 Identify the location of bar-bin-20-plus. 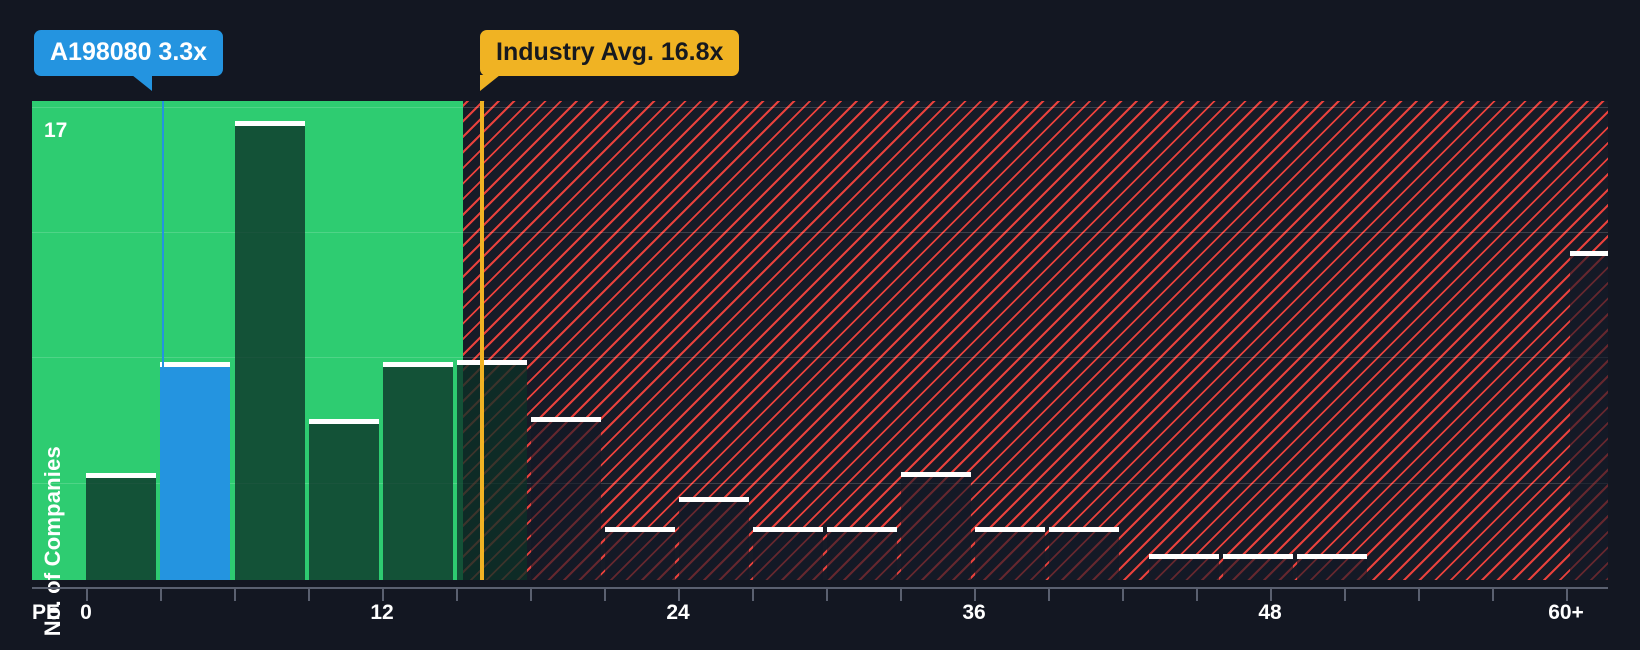
(1589, 415).